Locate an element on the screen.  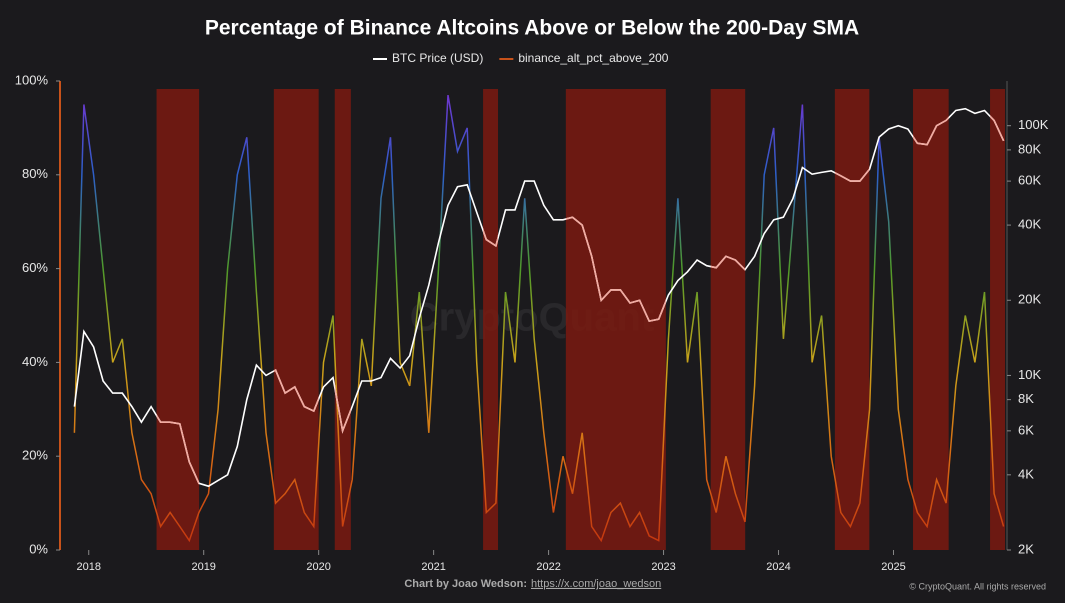
copyright: © CryptoQuant. All rights reserved is located at coordinates (977, 586).